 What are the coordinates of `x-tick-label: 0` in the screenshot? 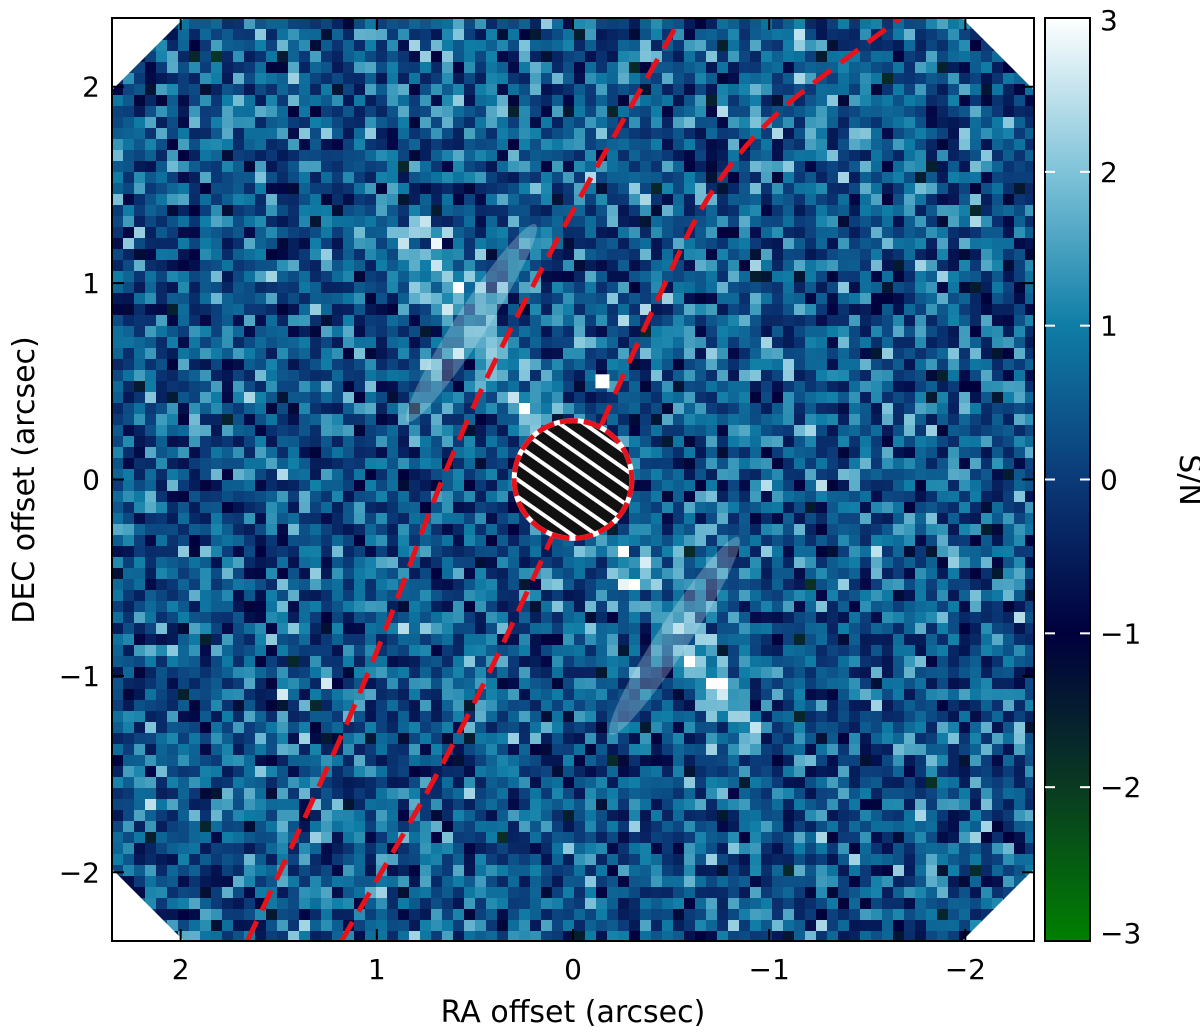 It's located at (573, 969).